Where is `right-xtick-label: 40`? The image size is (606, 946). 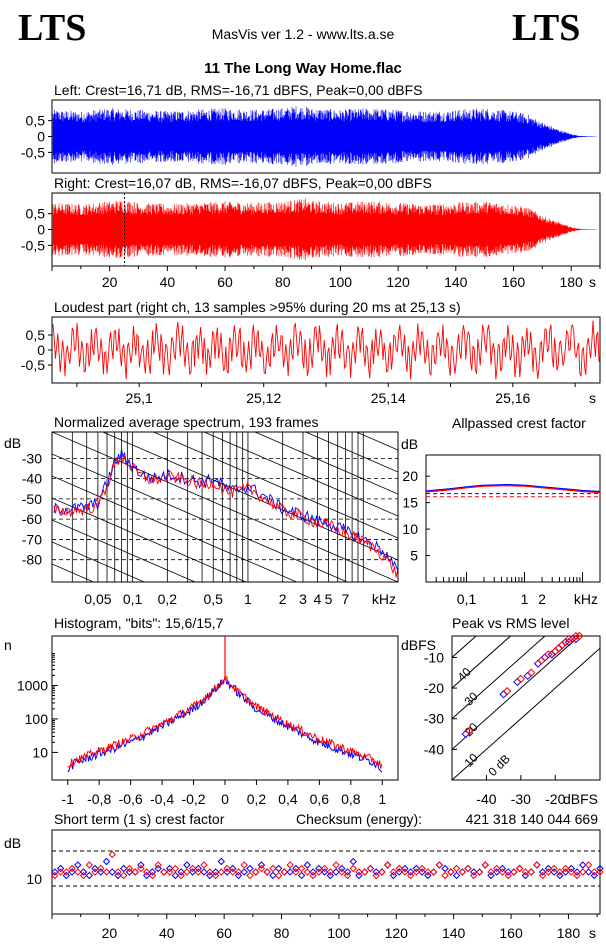
right-xtick-label: 40 is located at coordinates (168, 282).